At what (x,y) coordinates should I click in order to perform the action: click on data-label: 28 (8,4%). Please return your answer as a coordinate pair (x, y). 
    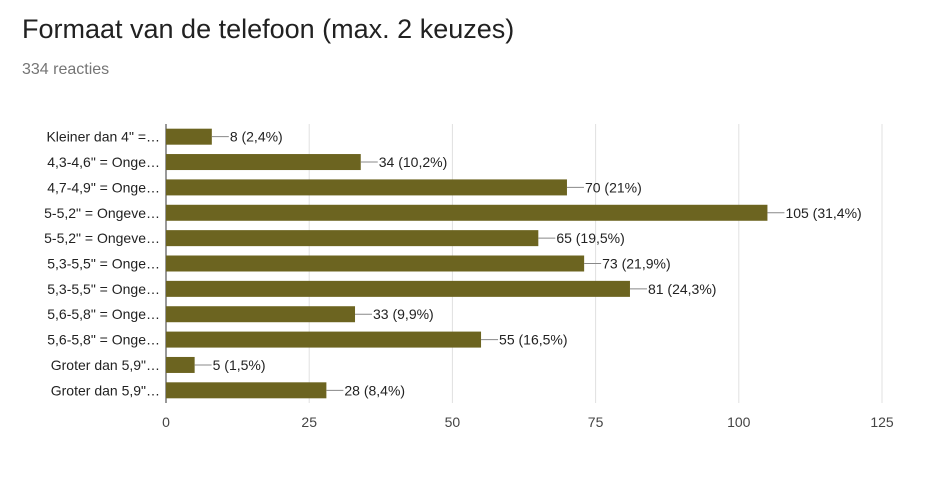
    Looking at the image, I should click on (374, 390).